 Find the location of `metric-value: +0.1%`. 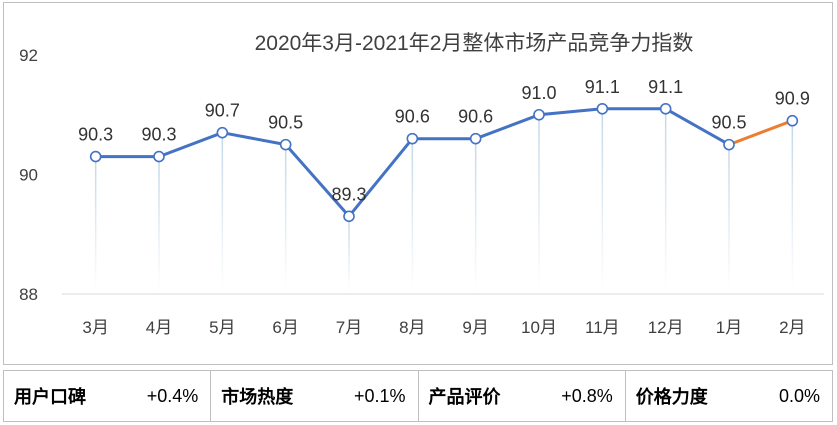

metric-value: +0.1% is located at coordinates (379, 395).